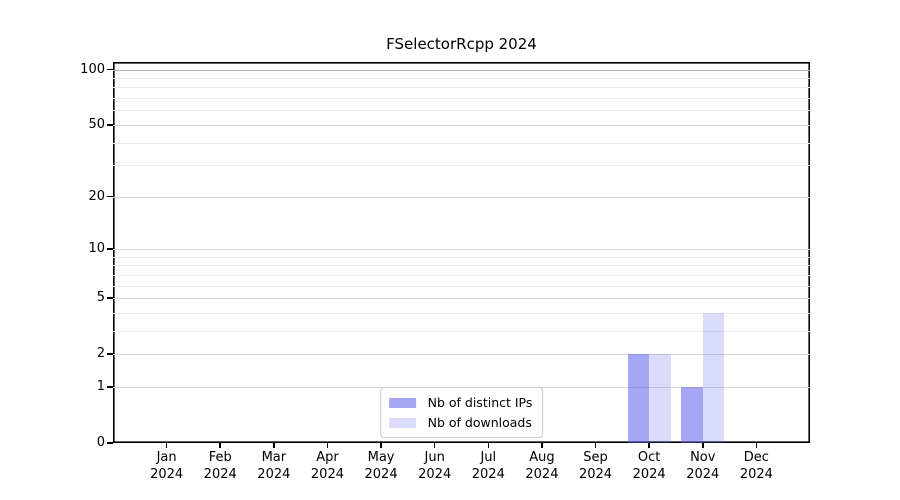 The height and width of the screenshot is (500, 900). Describe the element at coordinates (100, 386) in the screenshot. I see `y-tick-label: 1` at that location.